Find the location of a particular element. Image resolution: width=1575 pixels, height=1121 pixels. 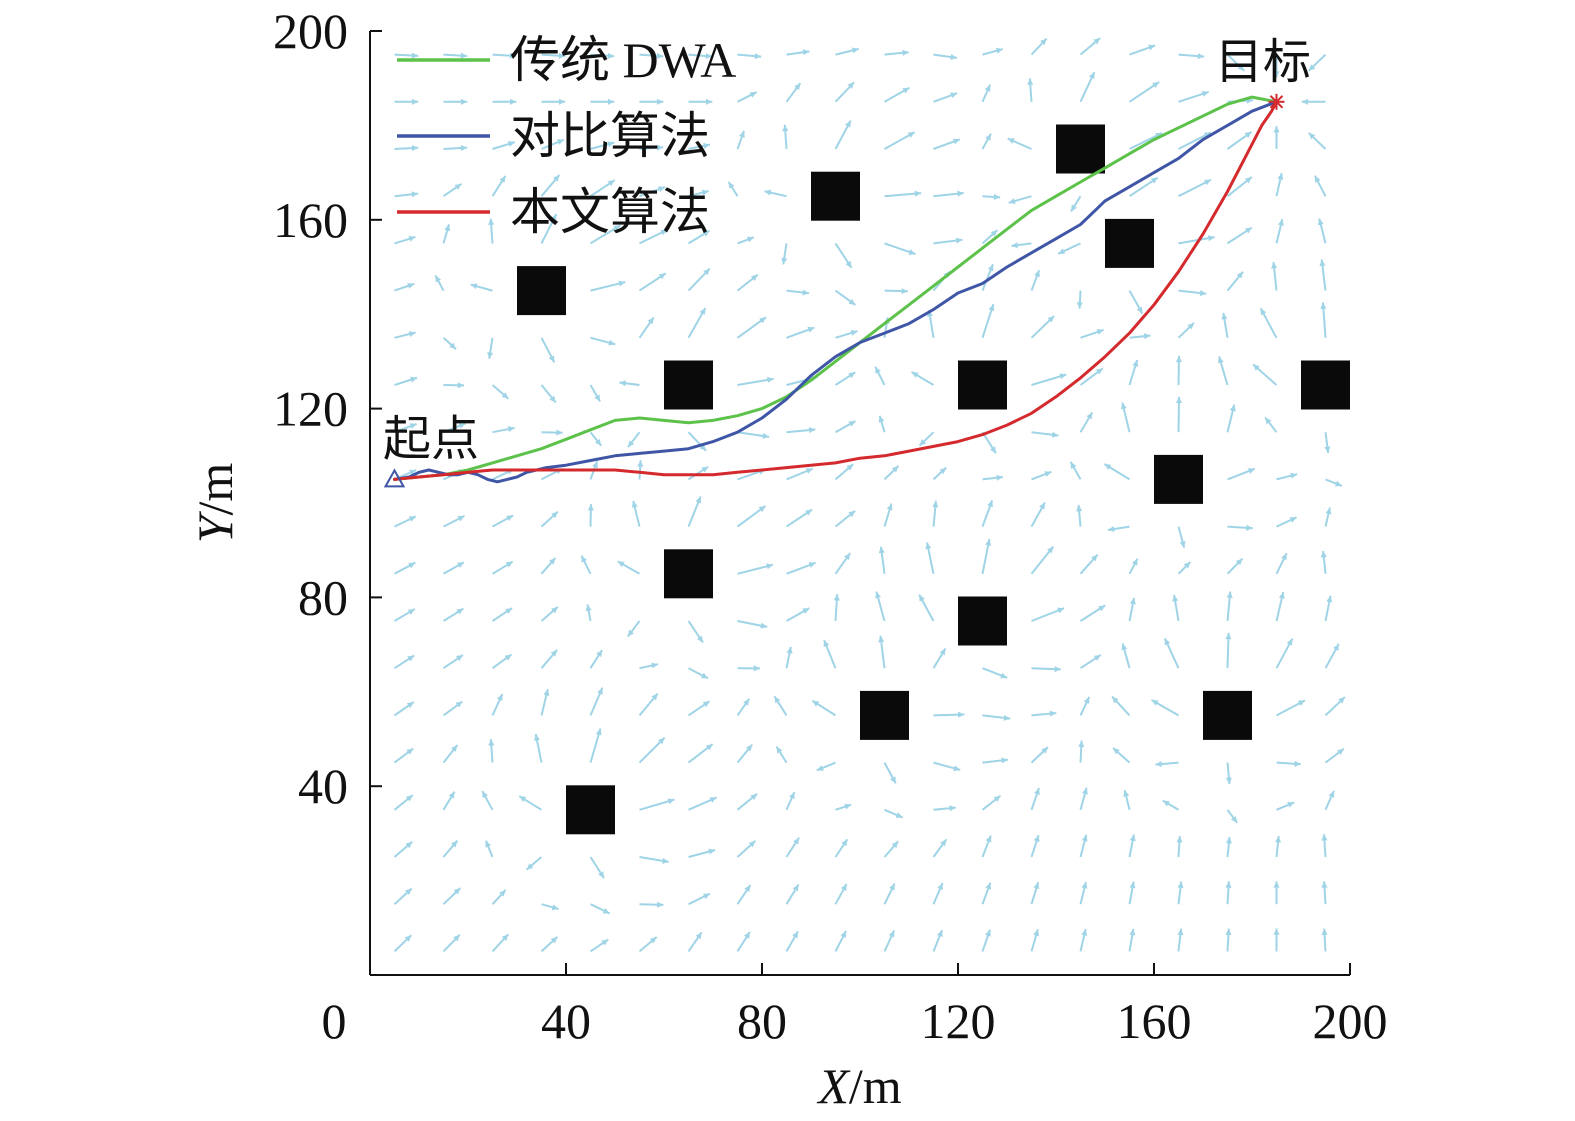

goal-marker is located at coordinates (1276, 101).